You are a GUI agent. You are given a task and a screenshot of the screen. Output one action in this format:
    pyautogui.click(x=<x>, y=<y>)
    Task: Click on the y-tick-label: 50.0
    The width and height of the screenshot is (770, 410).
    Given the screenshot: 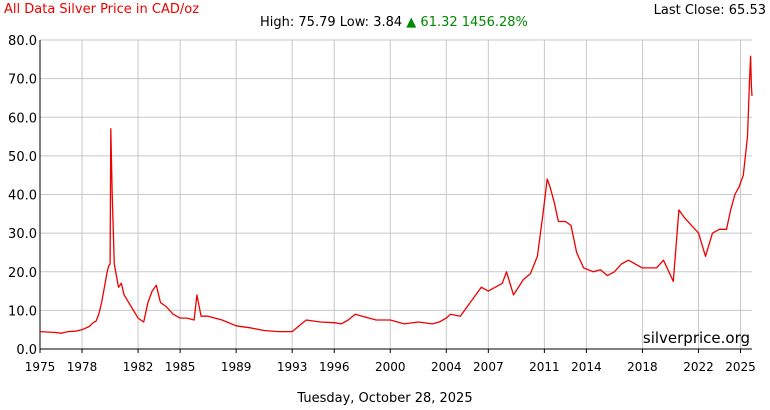 What is the action you would take?
    pyautogui.click(x=22, y=157)
    